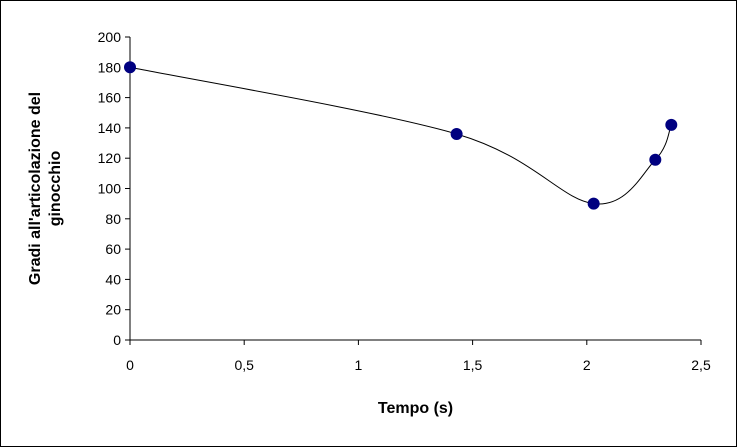 The image size is (737, 447). What do you see at coordinates (701, 365) in the screenshot?
I see `x-tick-label: 2,5` at bounding box center [701, 365].